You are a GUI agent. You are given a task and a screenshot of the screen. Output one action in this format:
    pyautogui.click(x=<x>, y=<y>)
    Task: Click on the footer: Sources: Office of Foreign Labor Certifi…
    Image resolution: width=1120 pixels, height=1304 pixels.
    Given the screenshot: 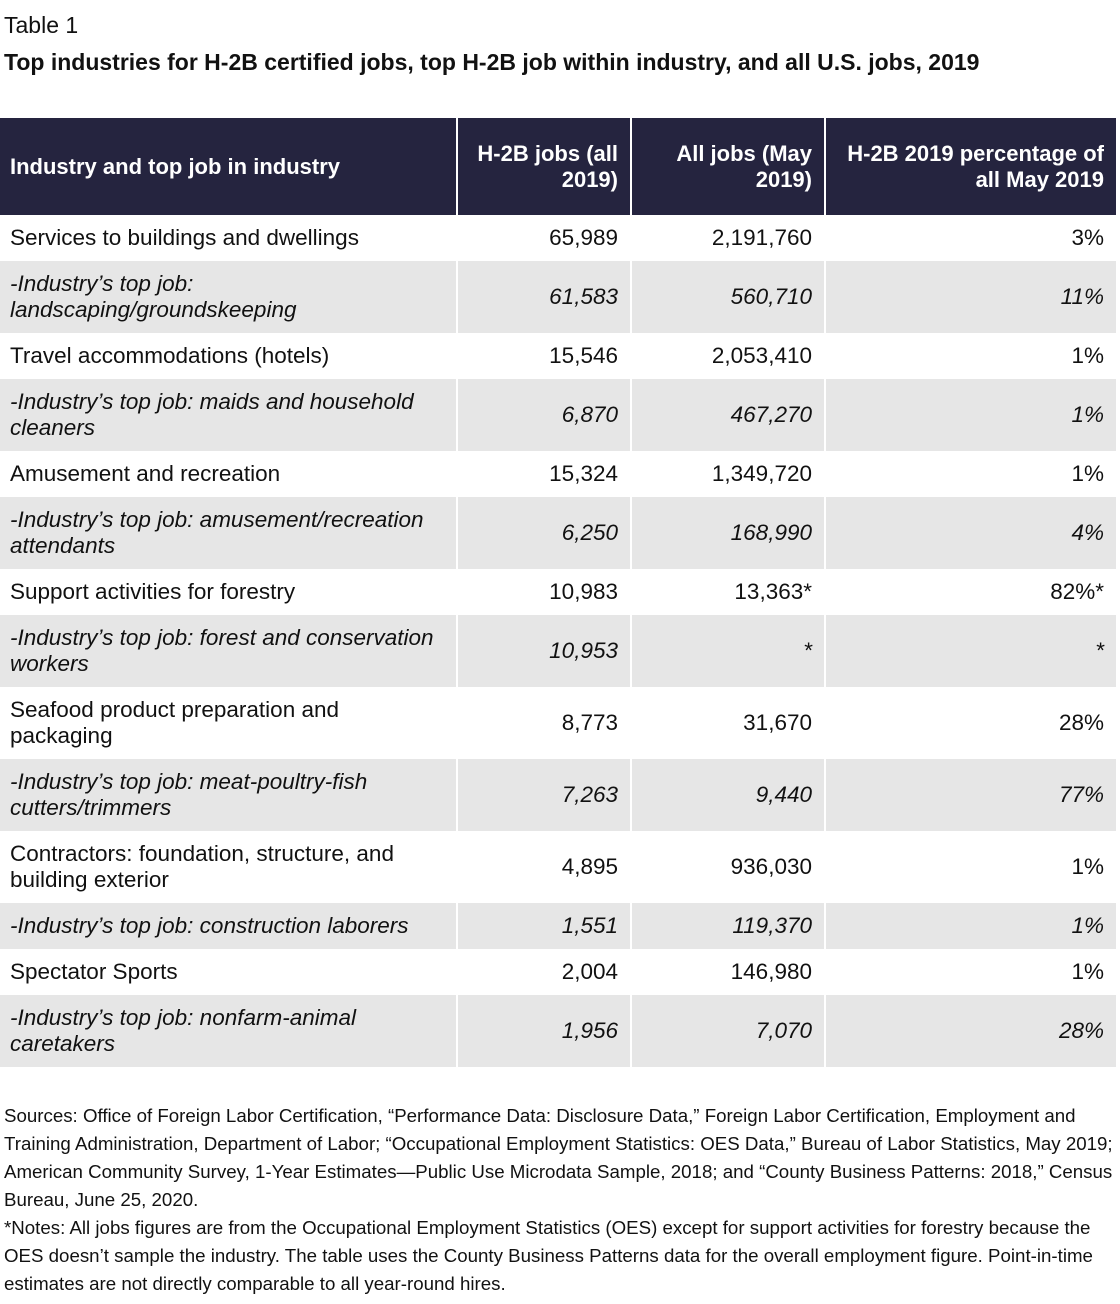 What is the action you would take?
    pyautogui.click(x=559, y=1200)
    